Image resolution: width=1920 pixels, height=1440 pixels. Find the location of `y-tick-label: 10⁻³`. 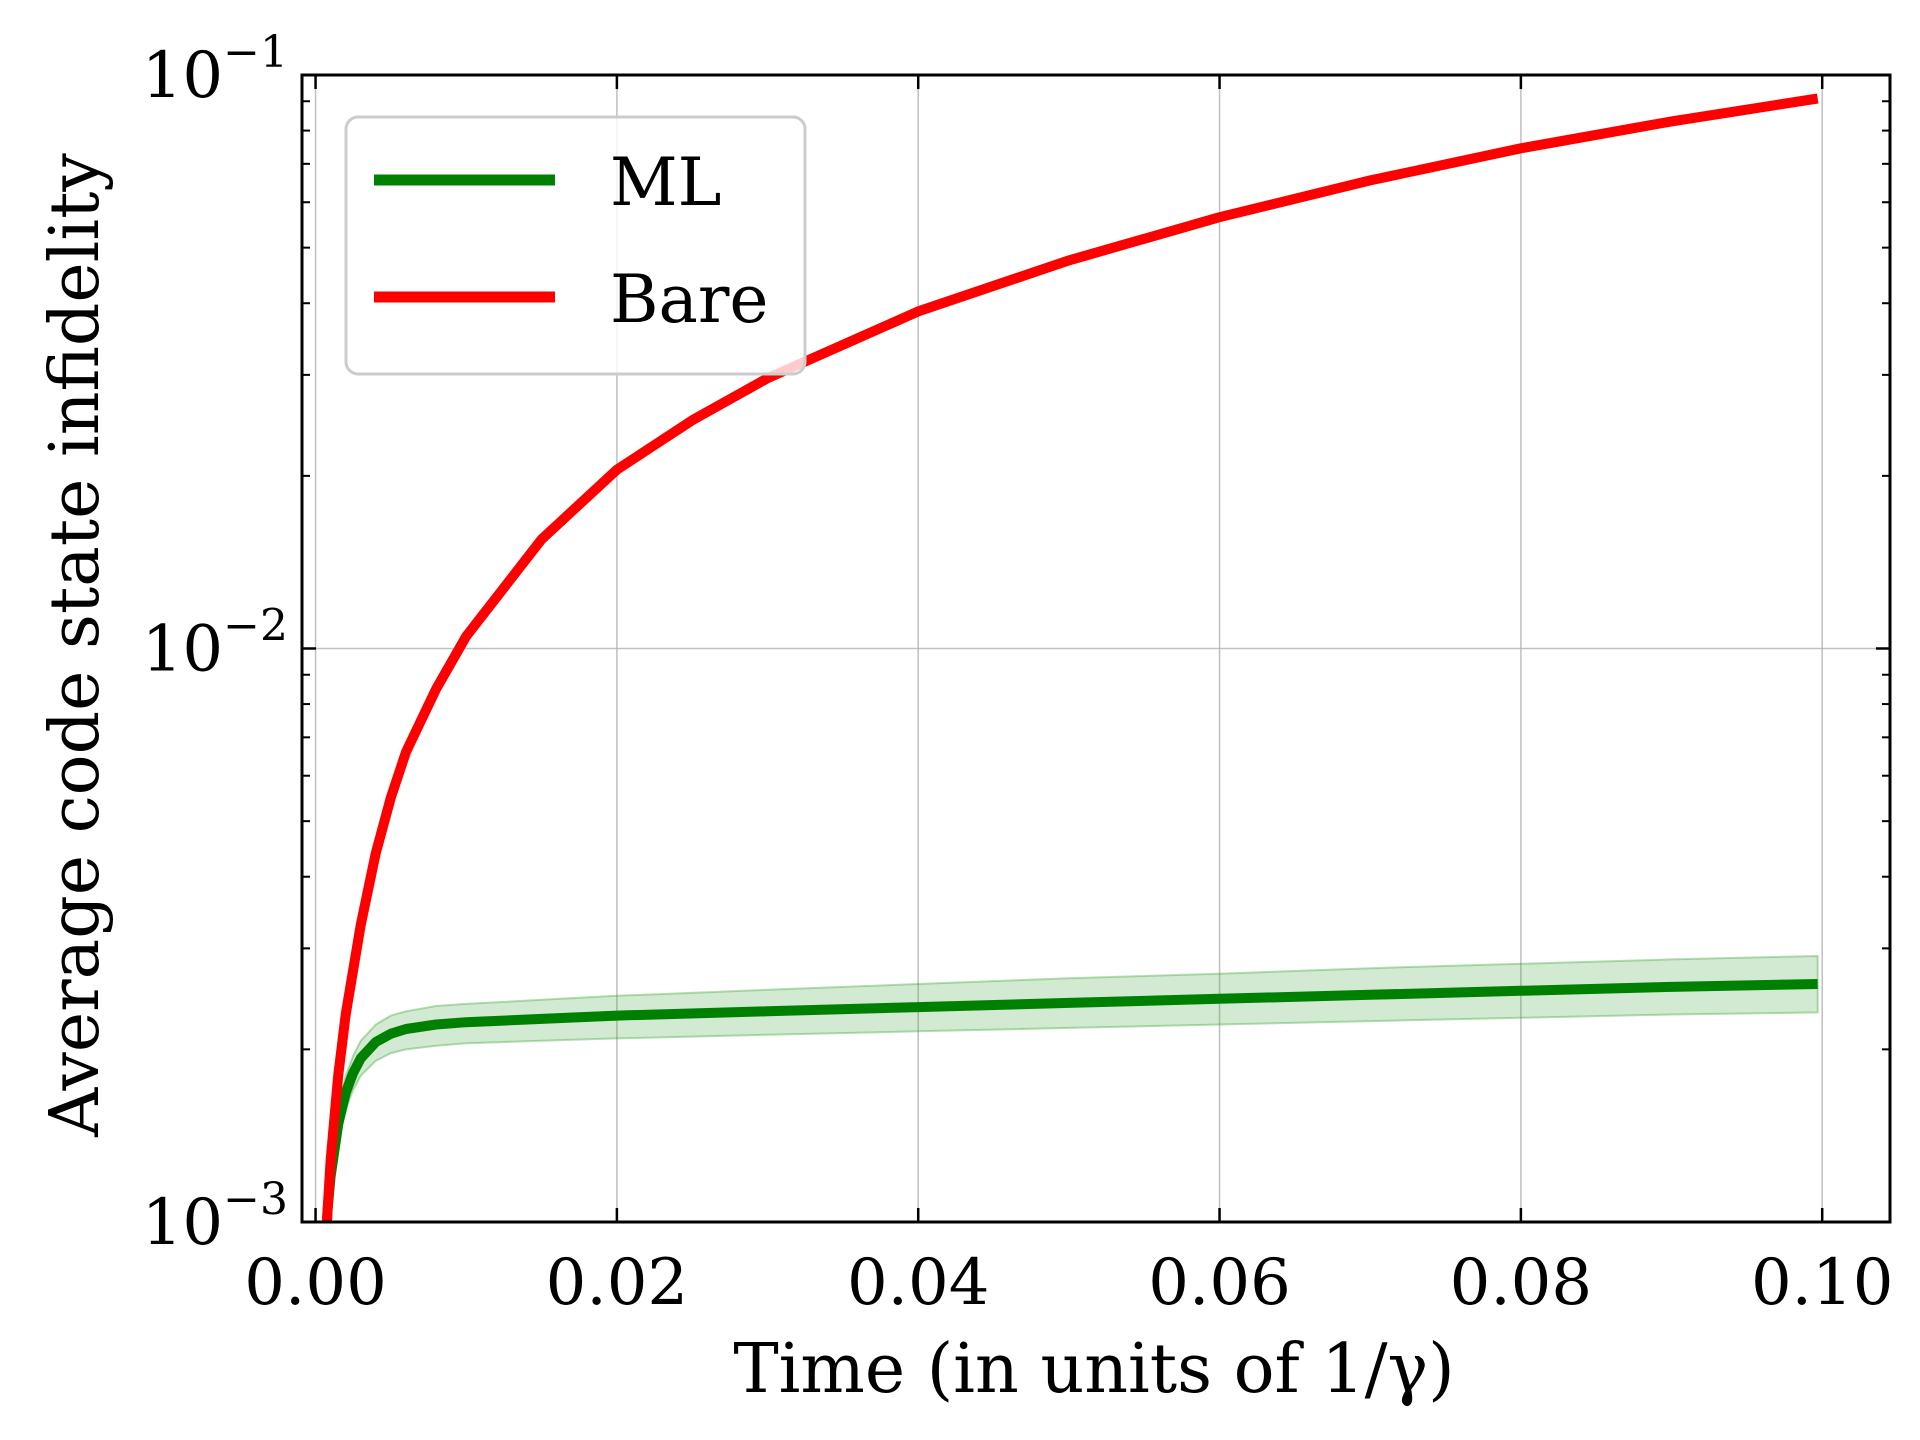

y-tick-label: 10⁻³ is located at coordinates (215, 1217).